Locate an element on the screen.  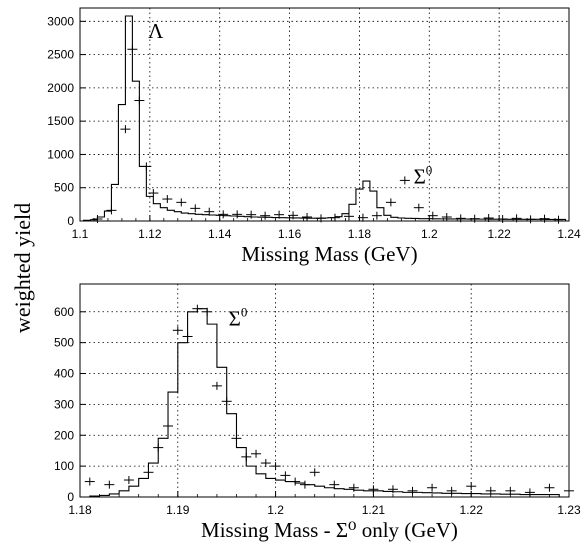
y-tick-label: 3000 is located at coordinates (60, 21).